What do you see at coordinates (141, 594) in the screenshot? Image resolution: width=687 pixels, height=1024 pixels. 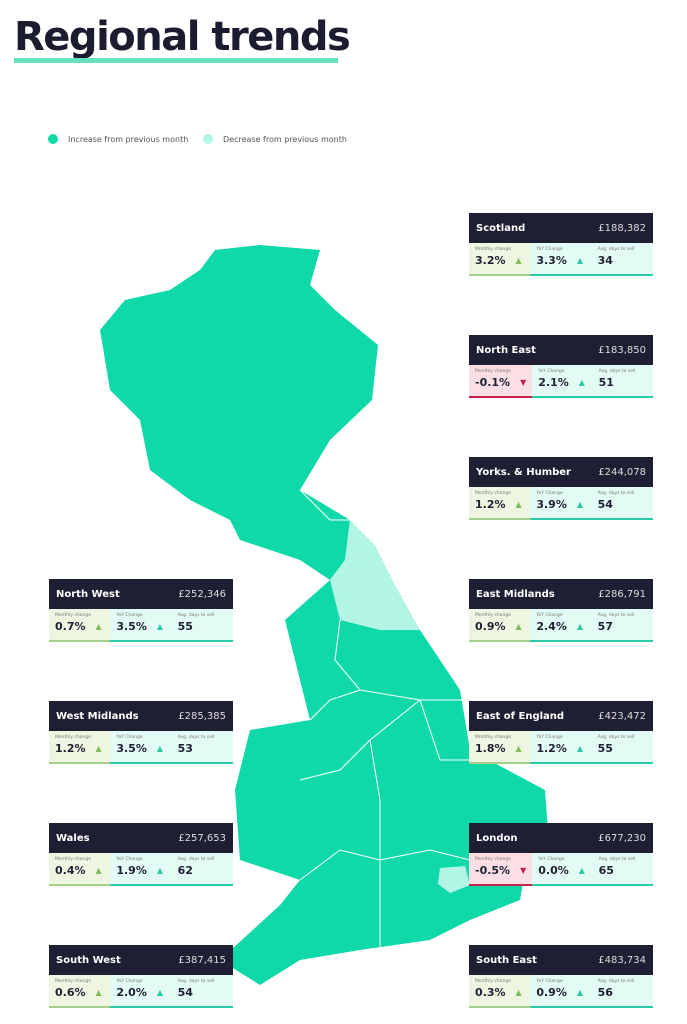 I see `region-card-header: North West £252,346` at bounding box center [141, 594].